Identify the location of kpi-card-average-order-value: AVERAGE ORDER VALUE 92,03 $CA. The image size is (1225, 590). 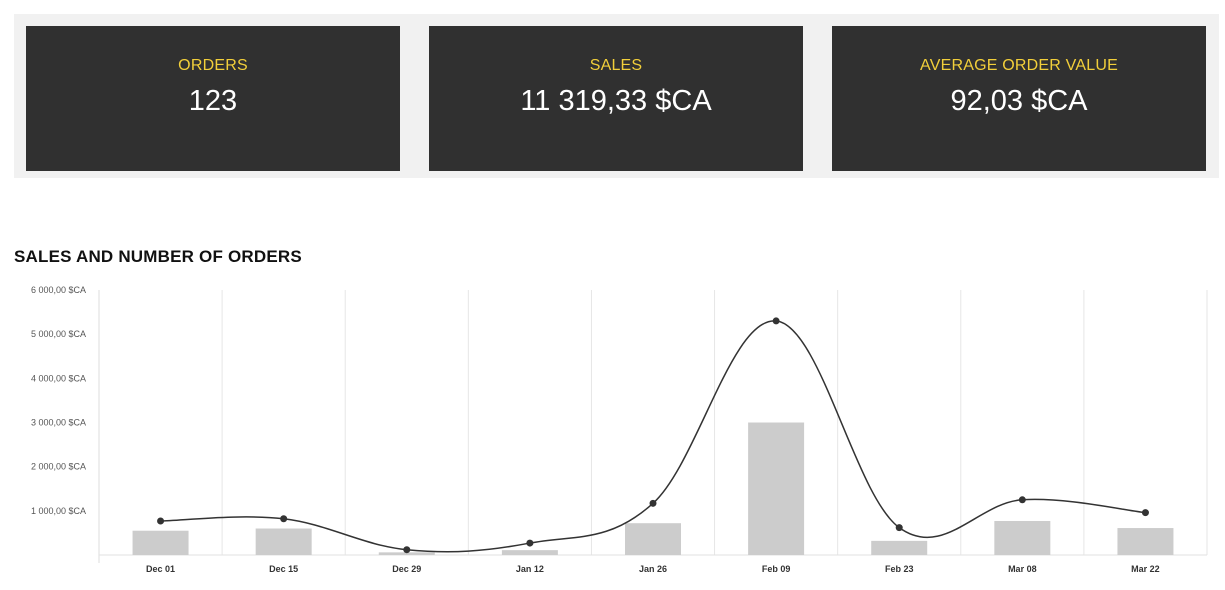
(1019, 98).